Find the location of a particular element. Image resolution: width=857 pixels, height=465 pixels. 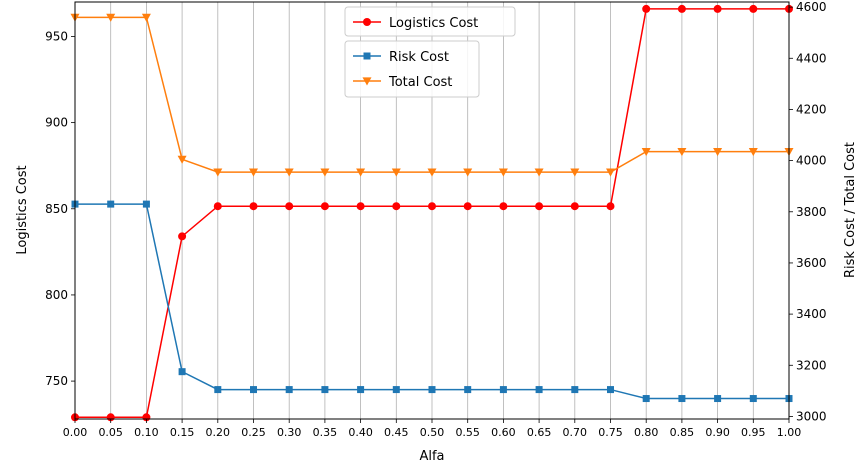

x-tick-label: 0.55 is located at coordinates (467, 432).